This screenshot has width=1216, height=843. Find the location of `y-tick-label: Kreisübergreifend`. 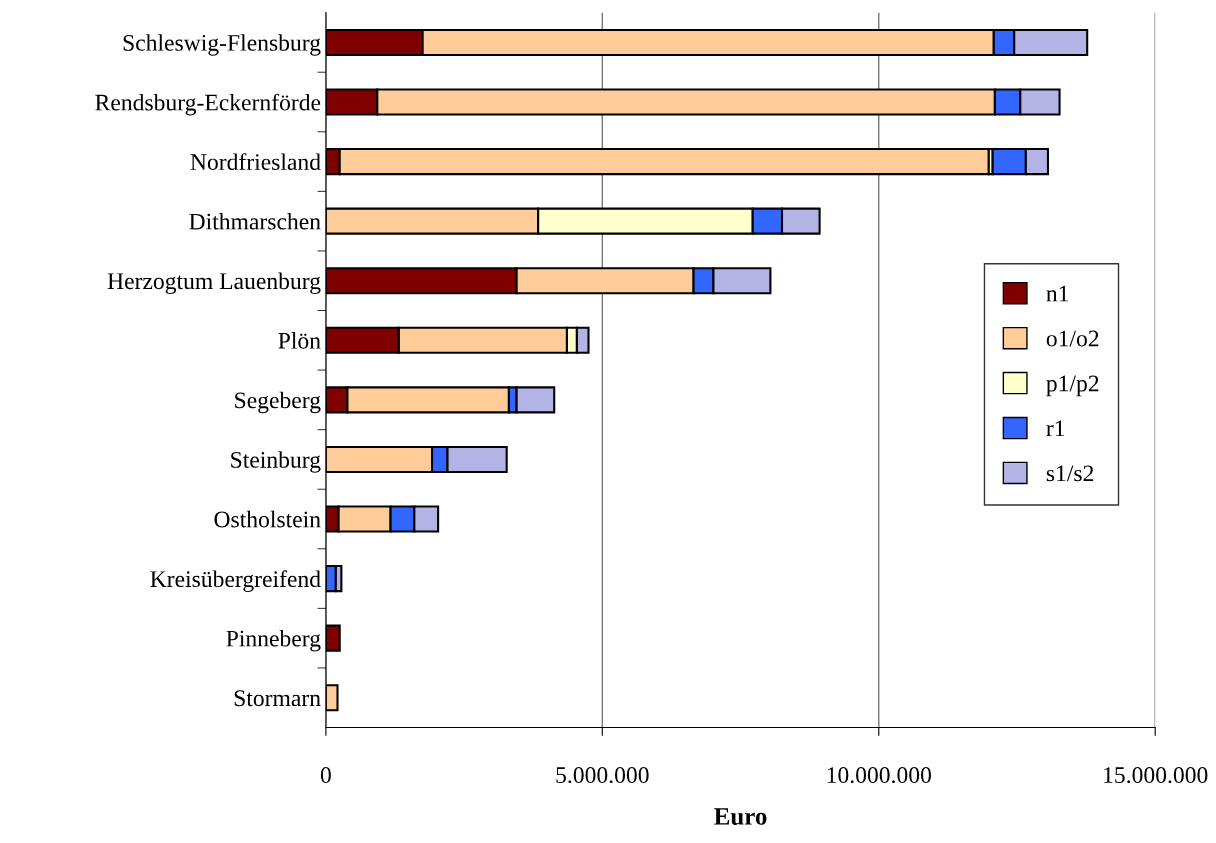

y-tick-label: Kreisübergreifend is located at coordinates (235, 581).